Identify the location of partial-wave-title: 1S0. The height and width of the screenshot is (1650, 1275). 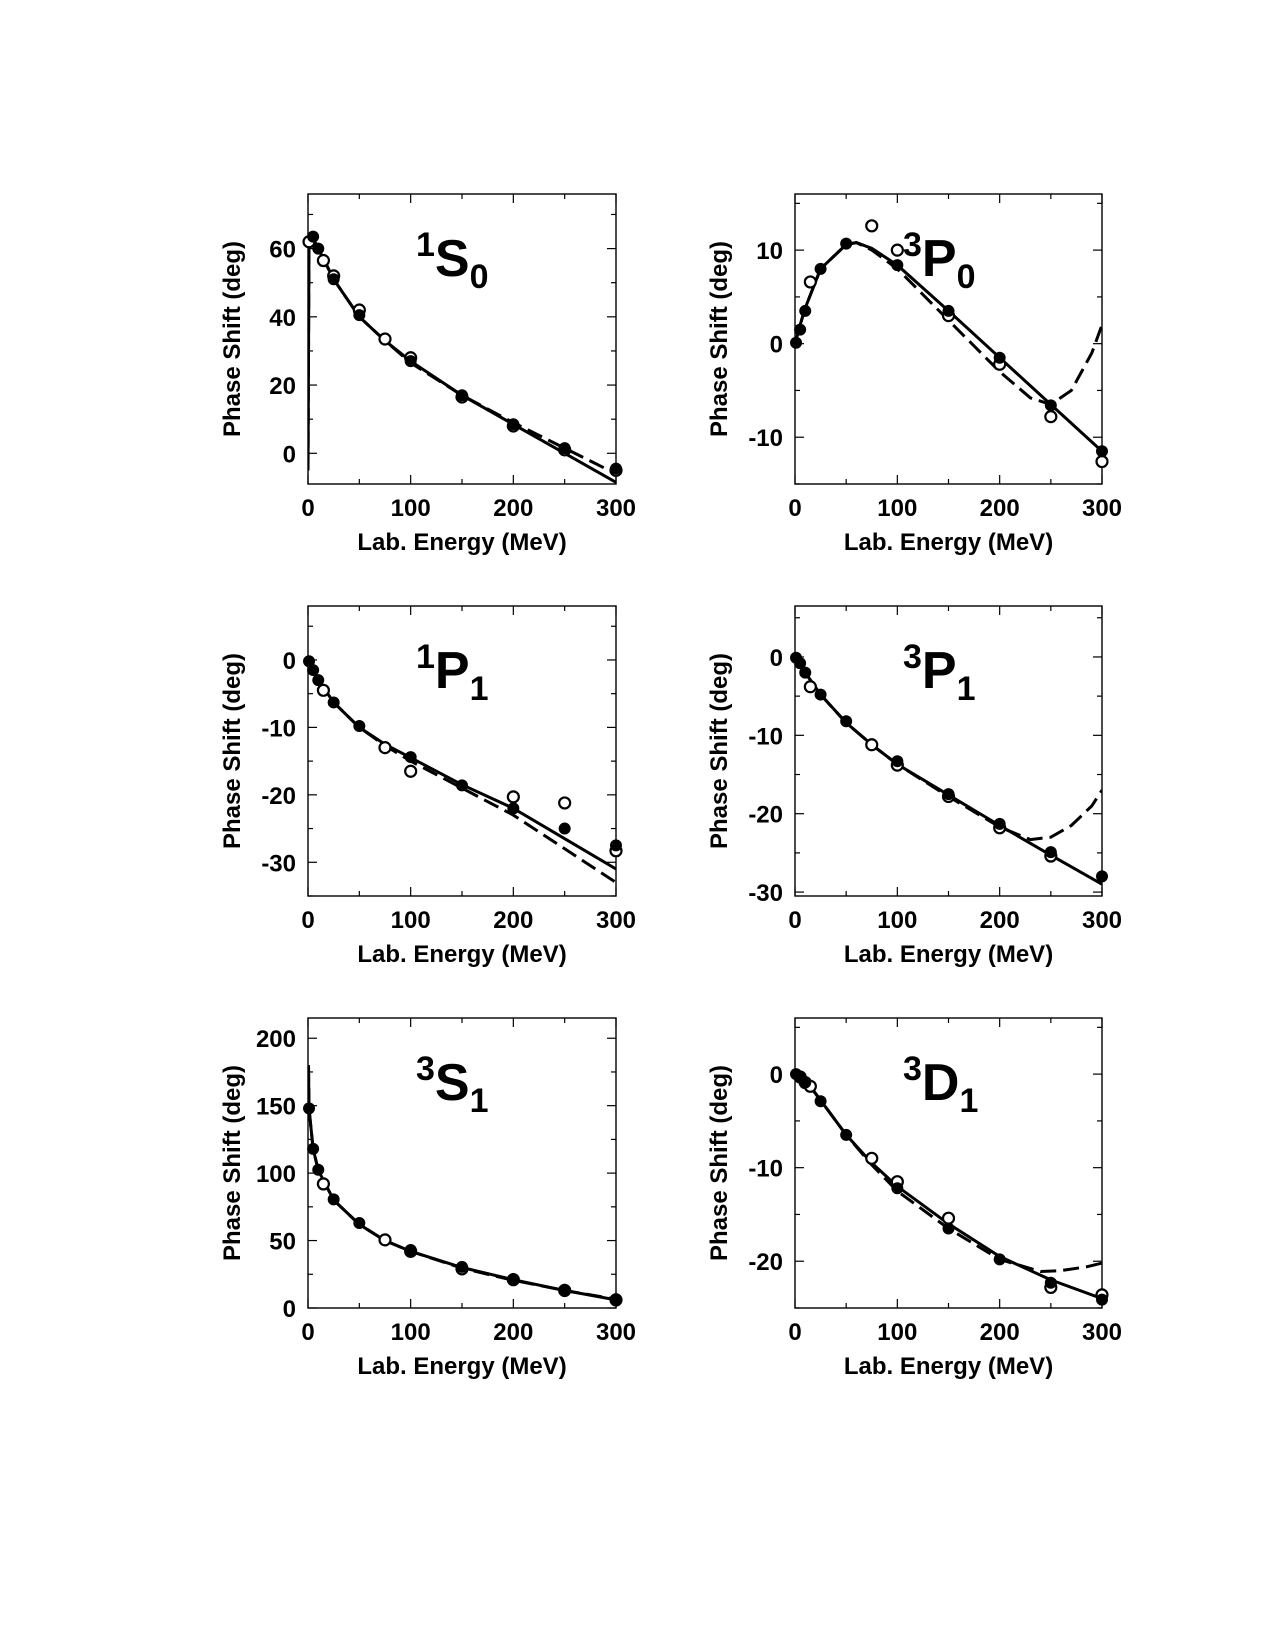
(452, 261).